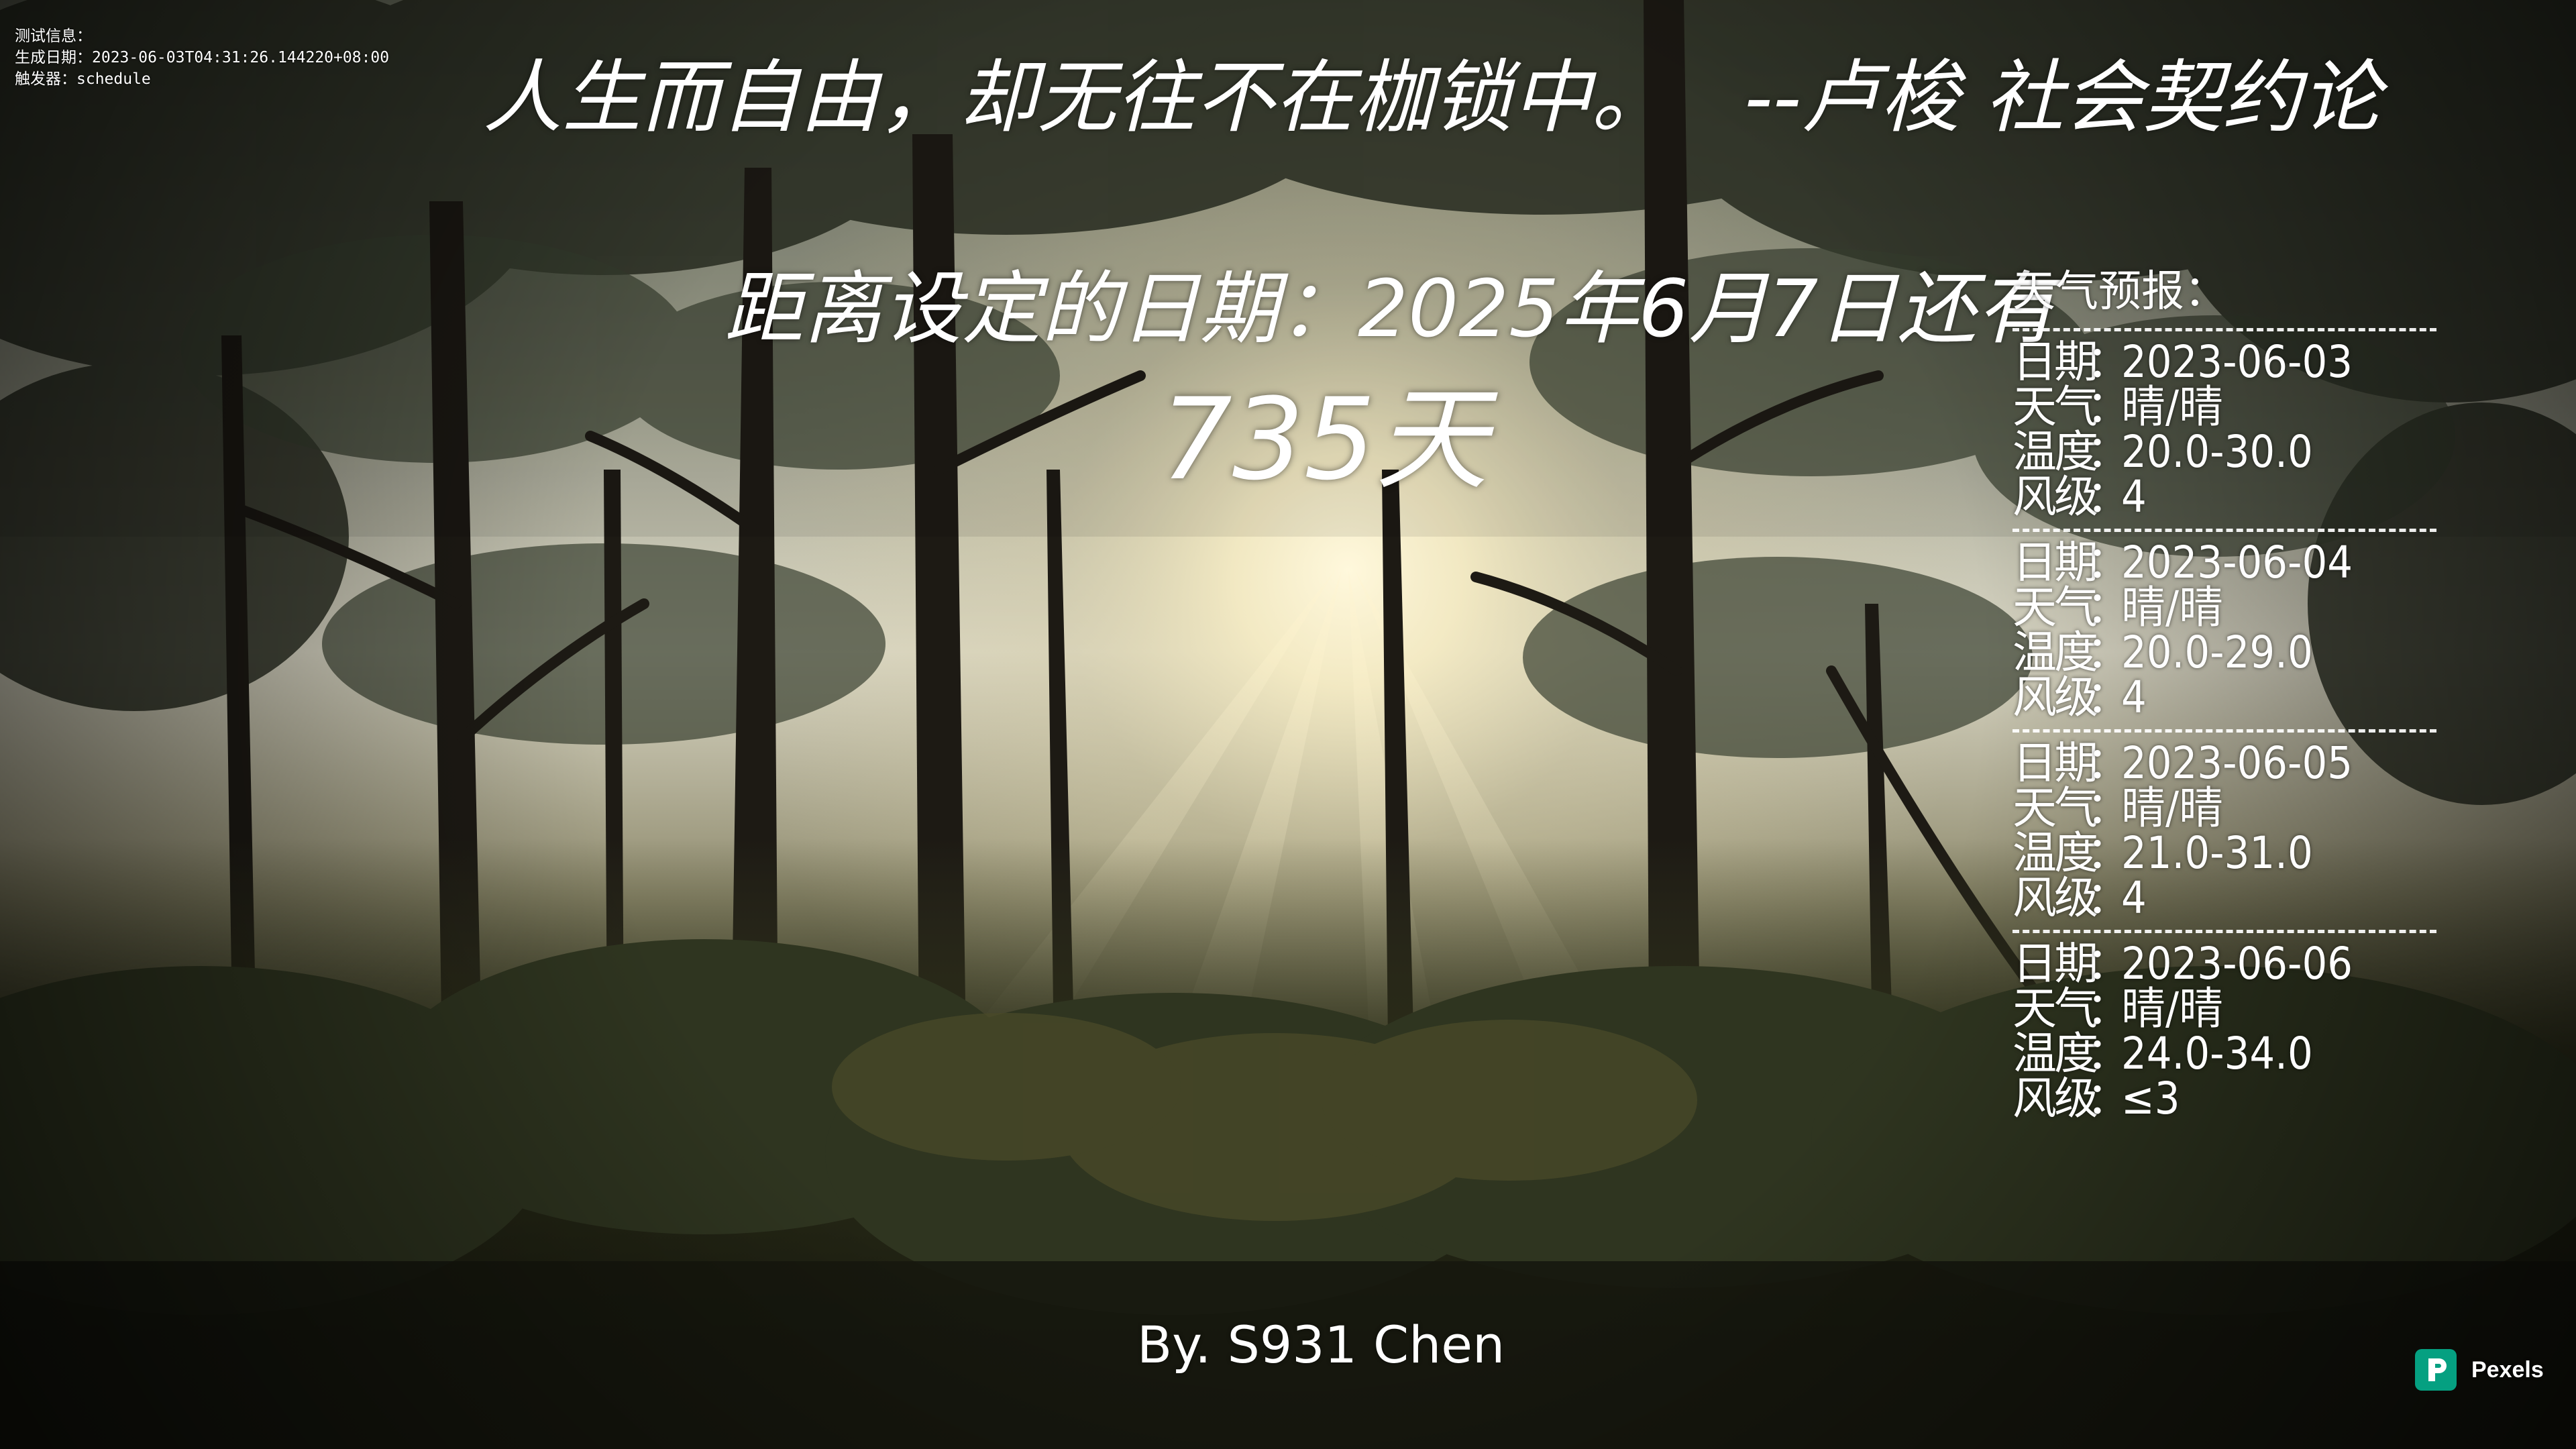  Describe the element at coordinates (83, 79) in the screenshot. I see `debug-trigger: 触发器：schedule` at that location.